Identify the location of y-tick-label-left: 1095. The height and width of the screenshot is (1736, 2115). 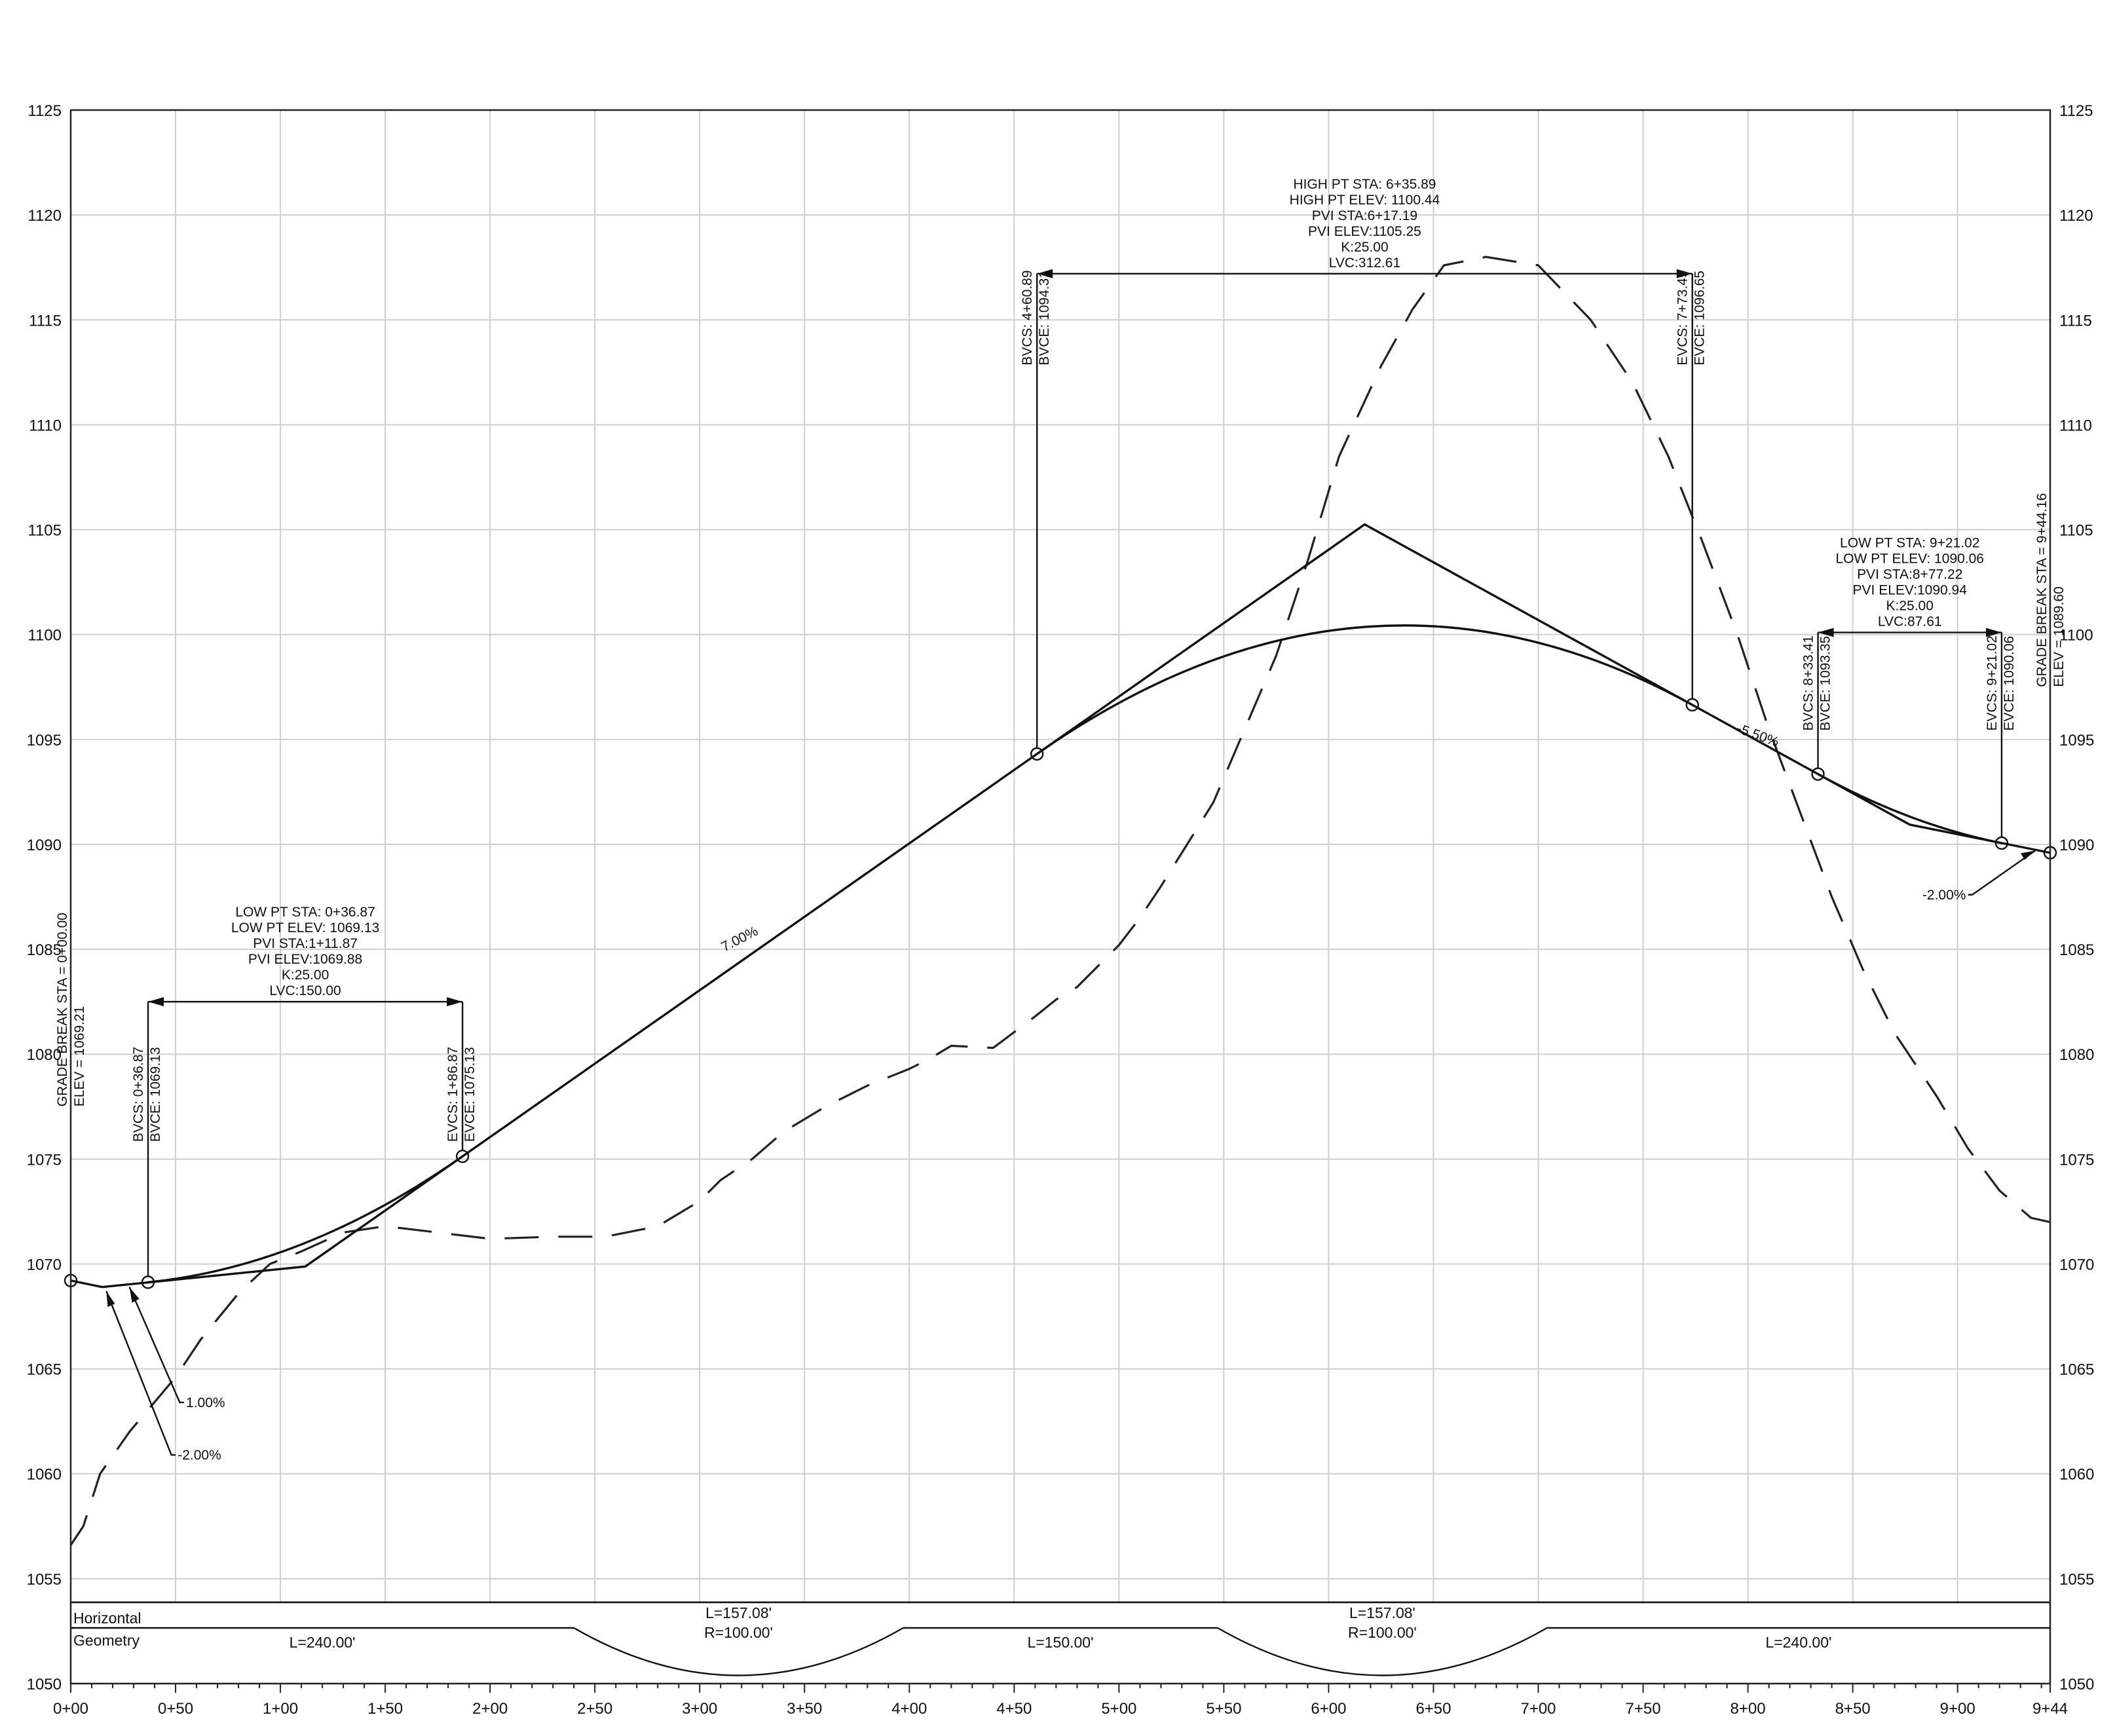
(44, 740).